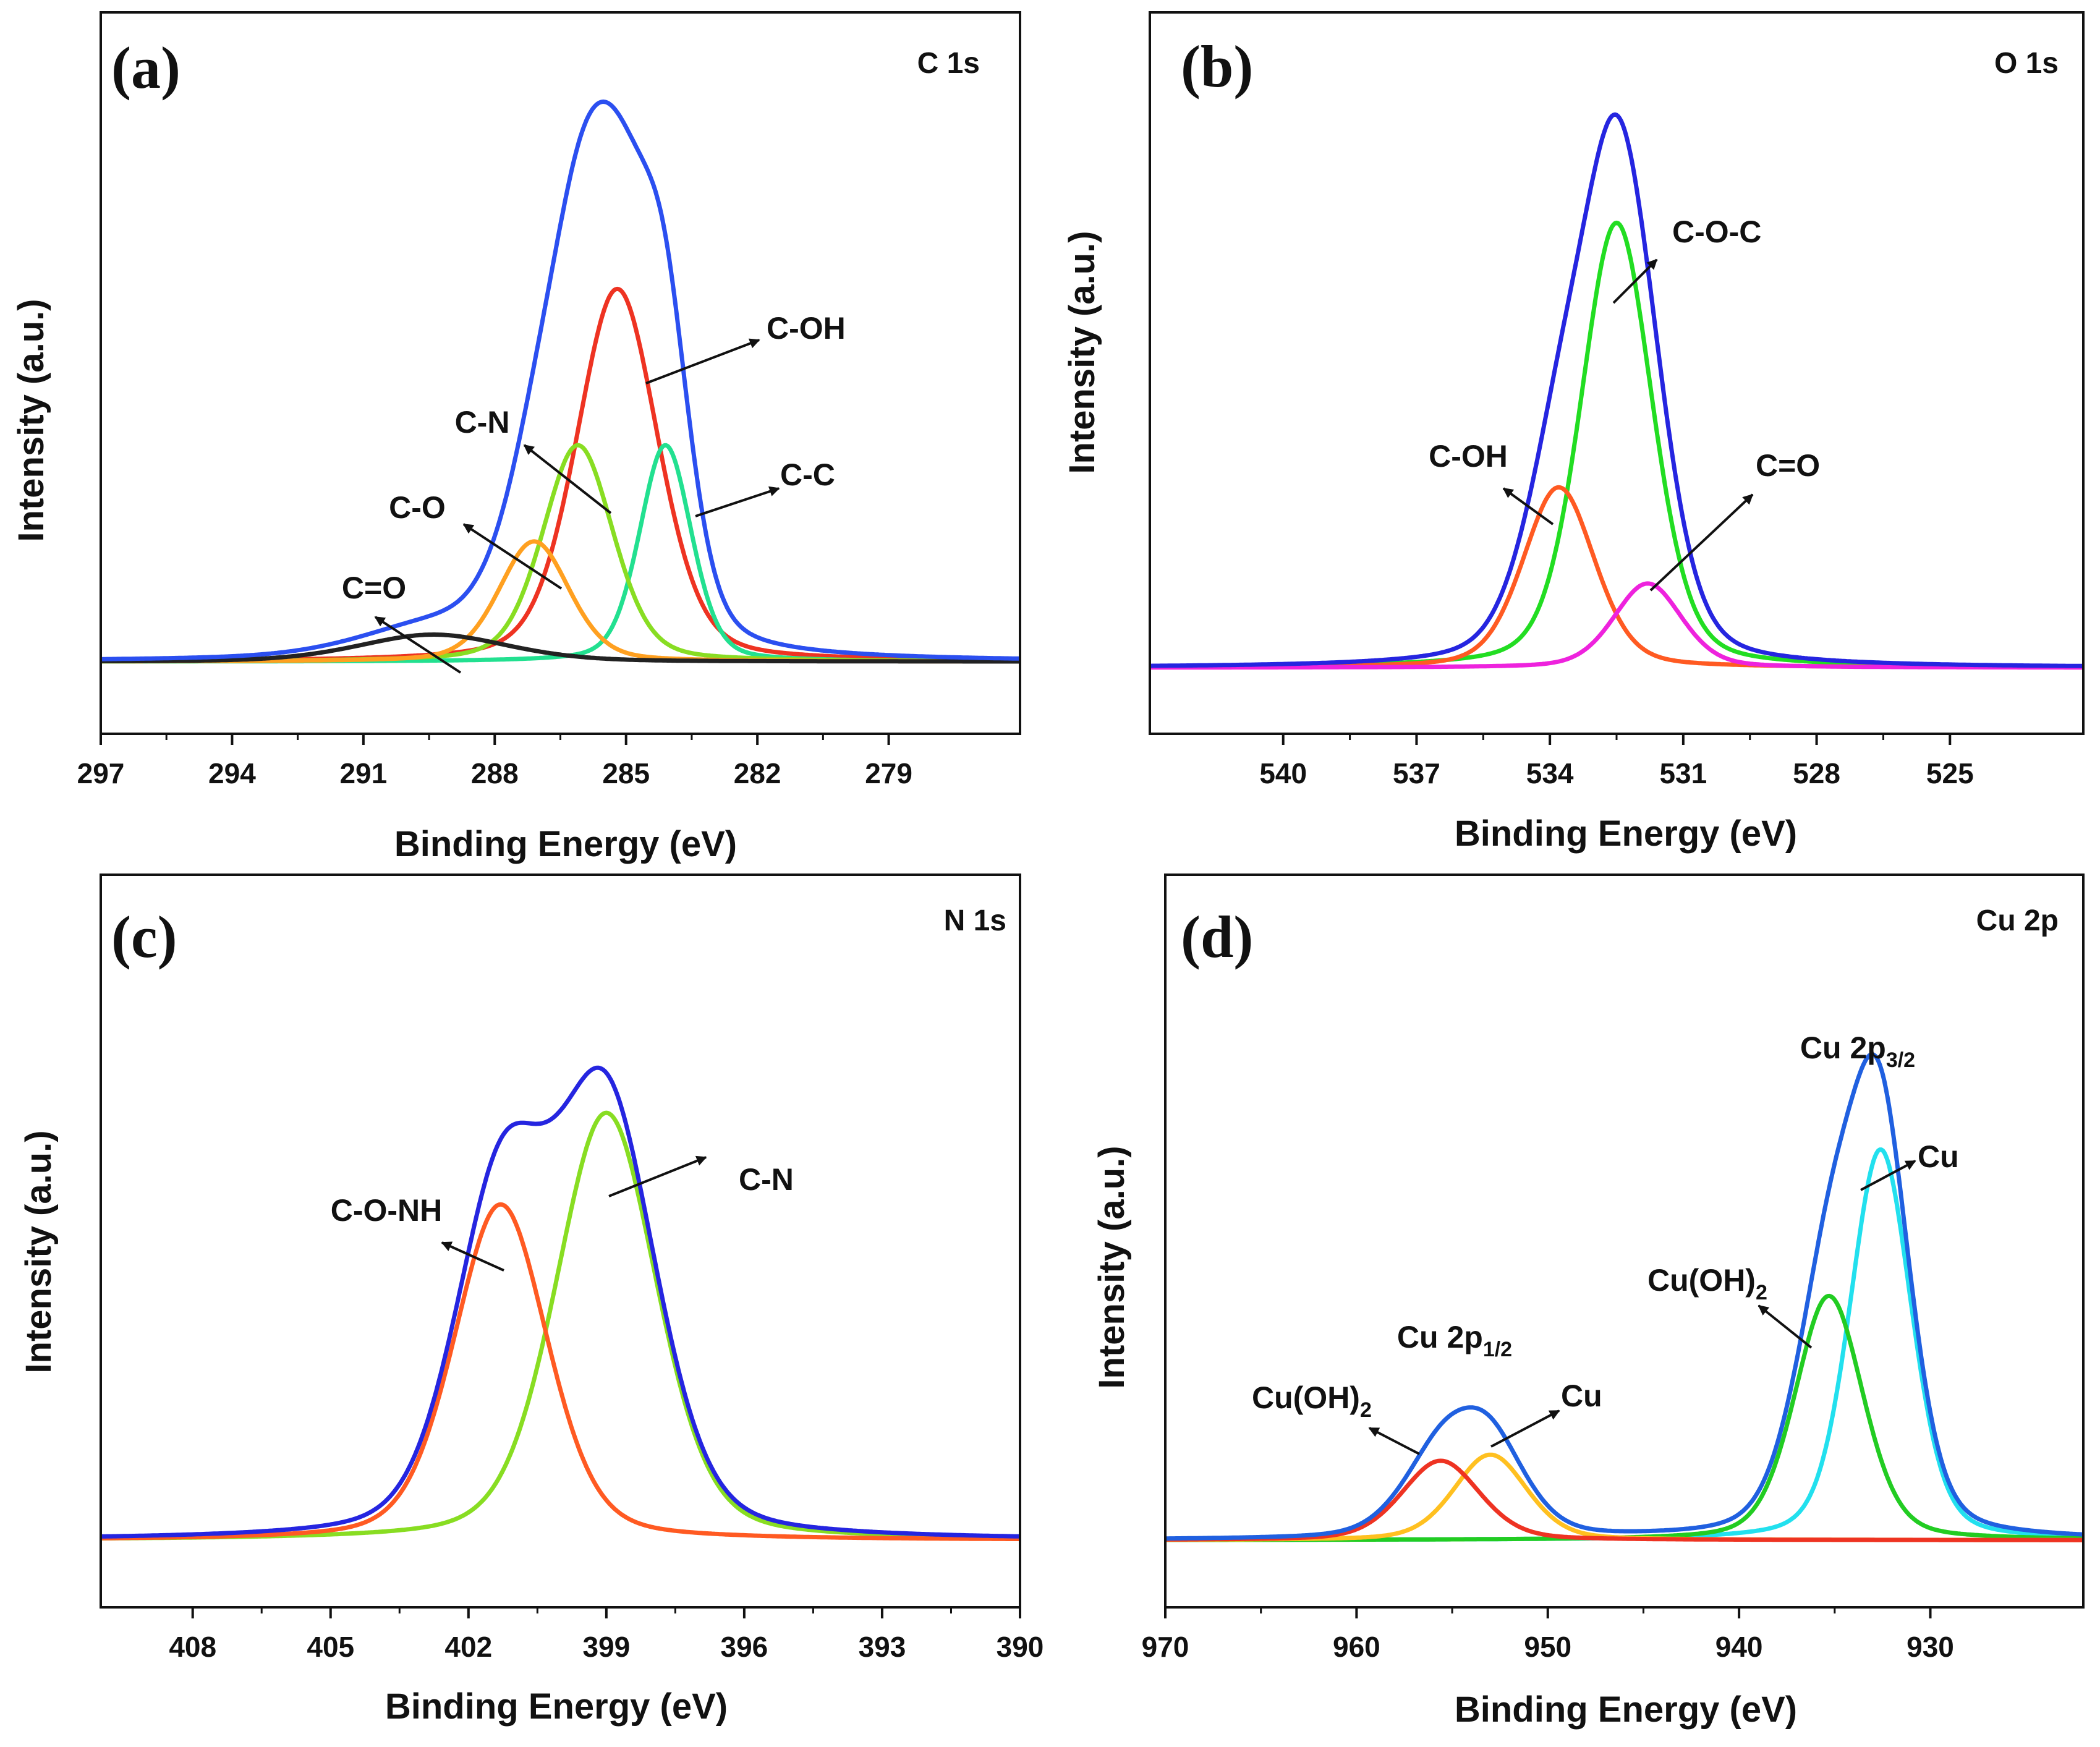  Describe the element at coordinates (495, 773) in the screenshot. I see `x-tick-label: 288` at that location.